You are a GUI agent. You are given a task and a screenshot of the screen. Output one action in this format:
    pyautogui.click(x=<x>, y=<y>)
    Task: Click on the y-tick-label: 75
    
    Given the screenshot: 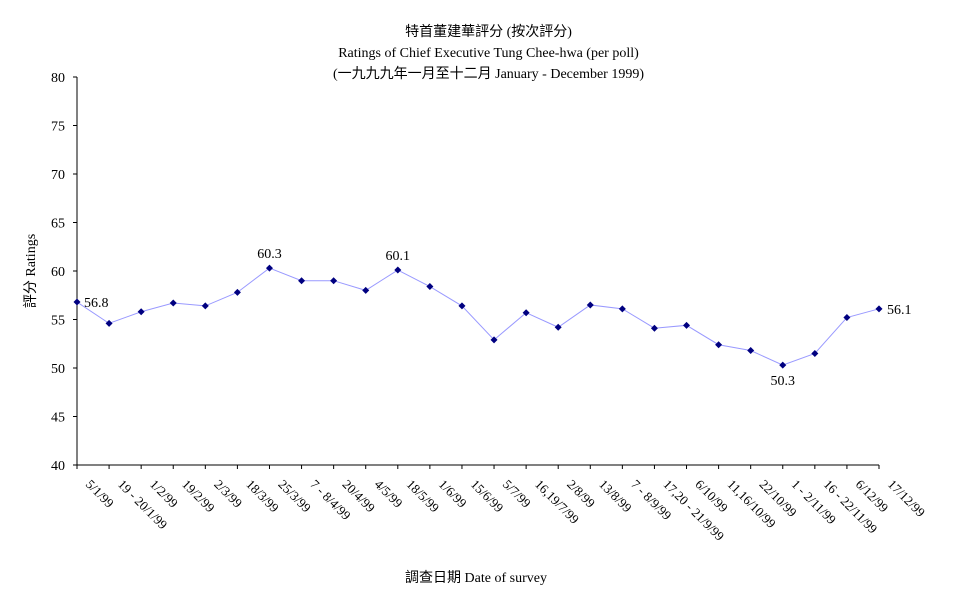 What is the action you would take?
    pyautogui.click(x=58, y=127)
    